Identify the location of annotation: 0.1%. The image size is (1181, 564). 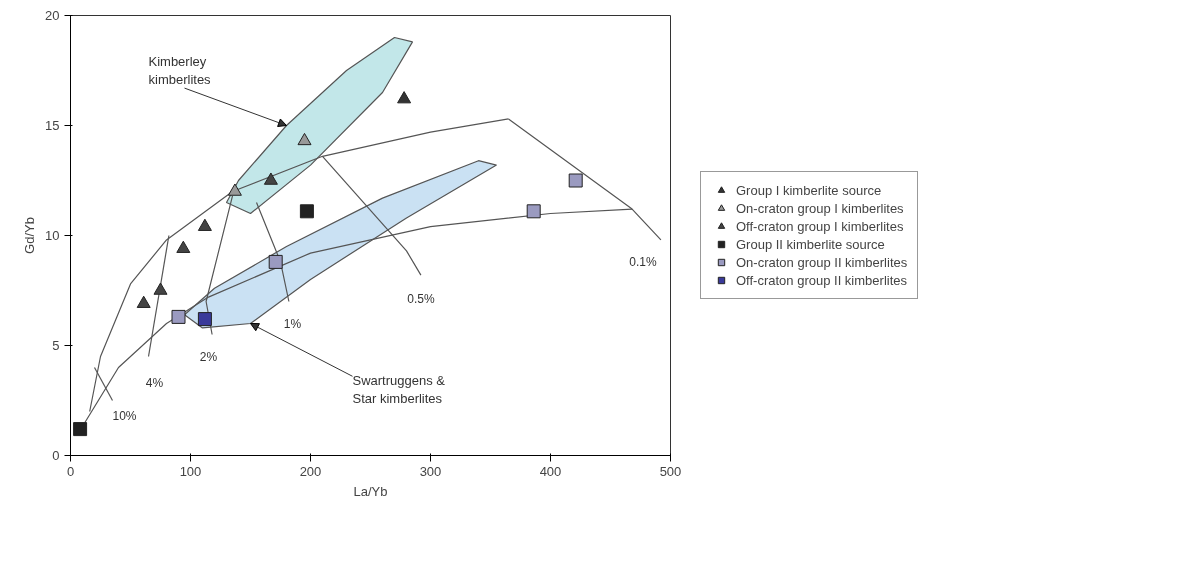
(643, 261).